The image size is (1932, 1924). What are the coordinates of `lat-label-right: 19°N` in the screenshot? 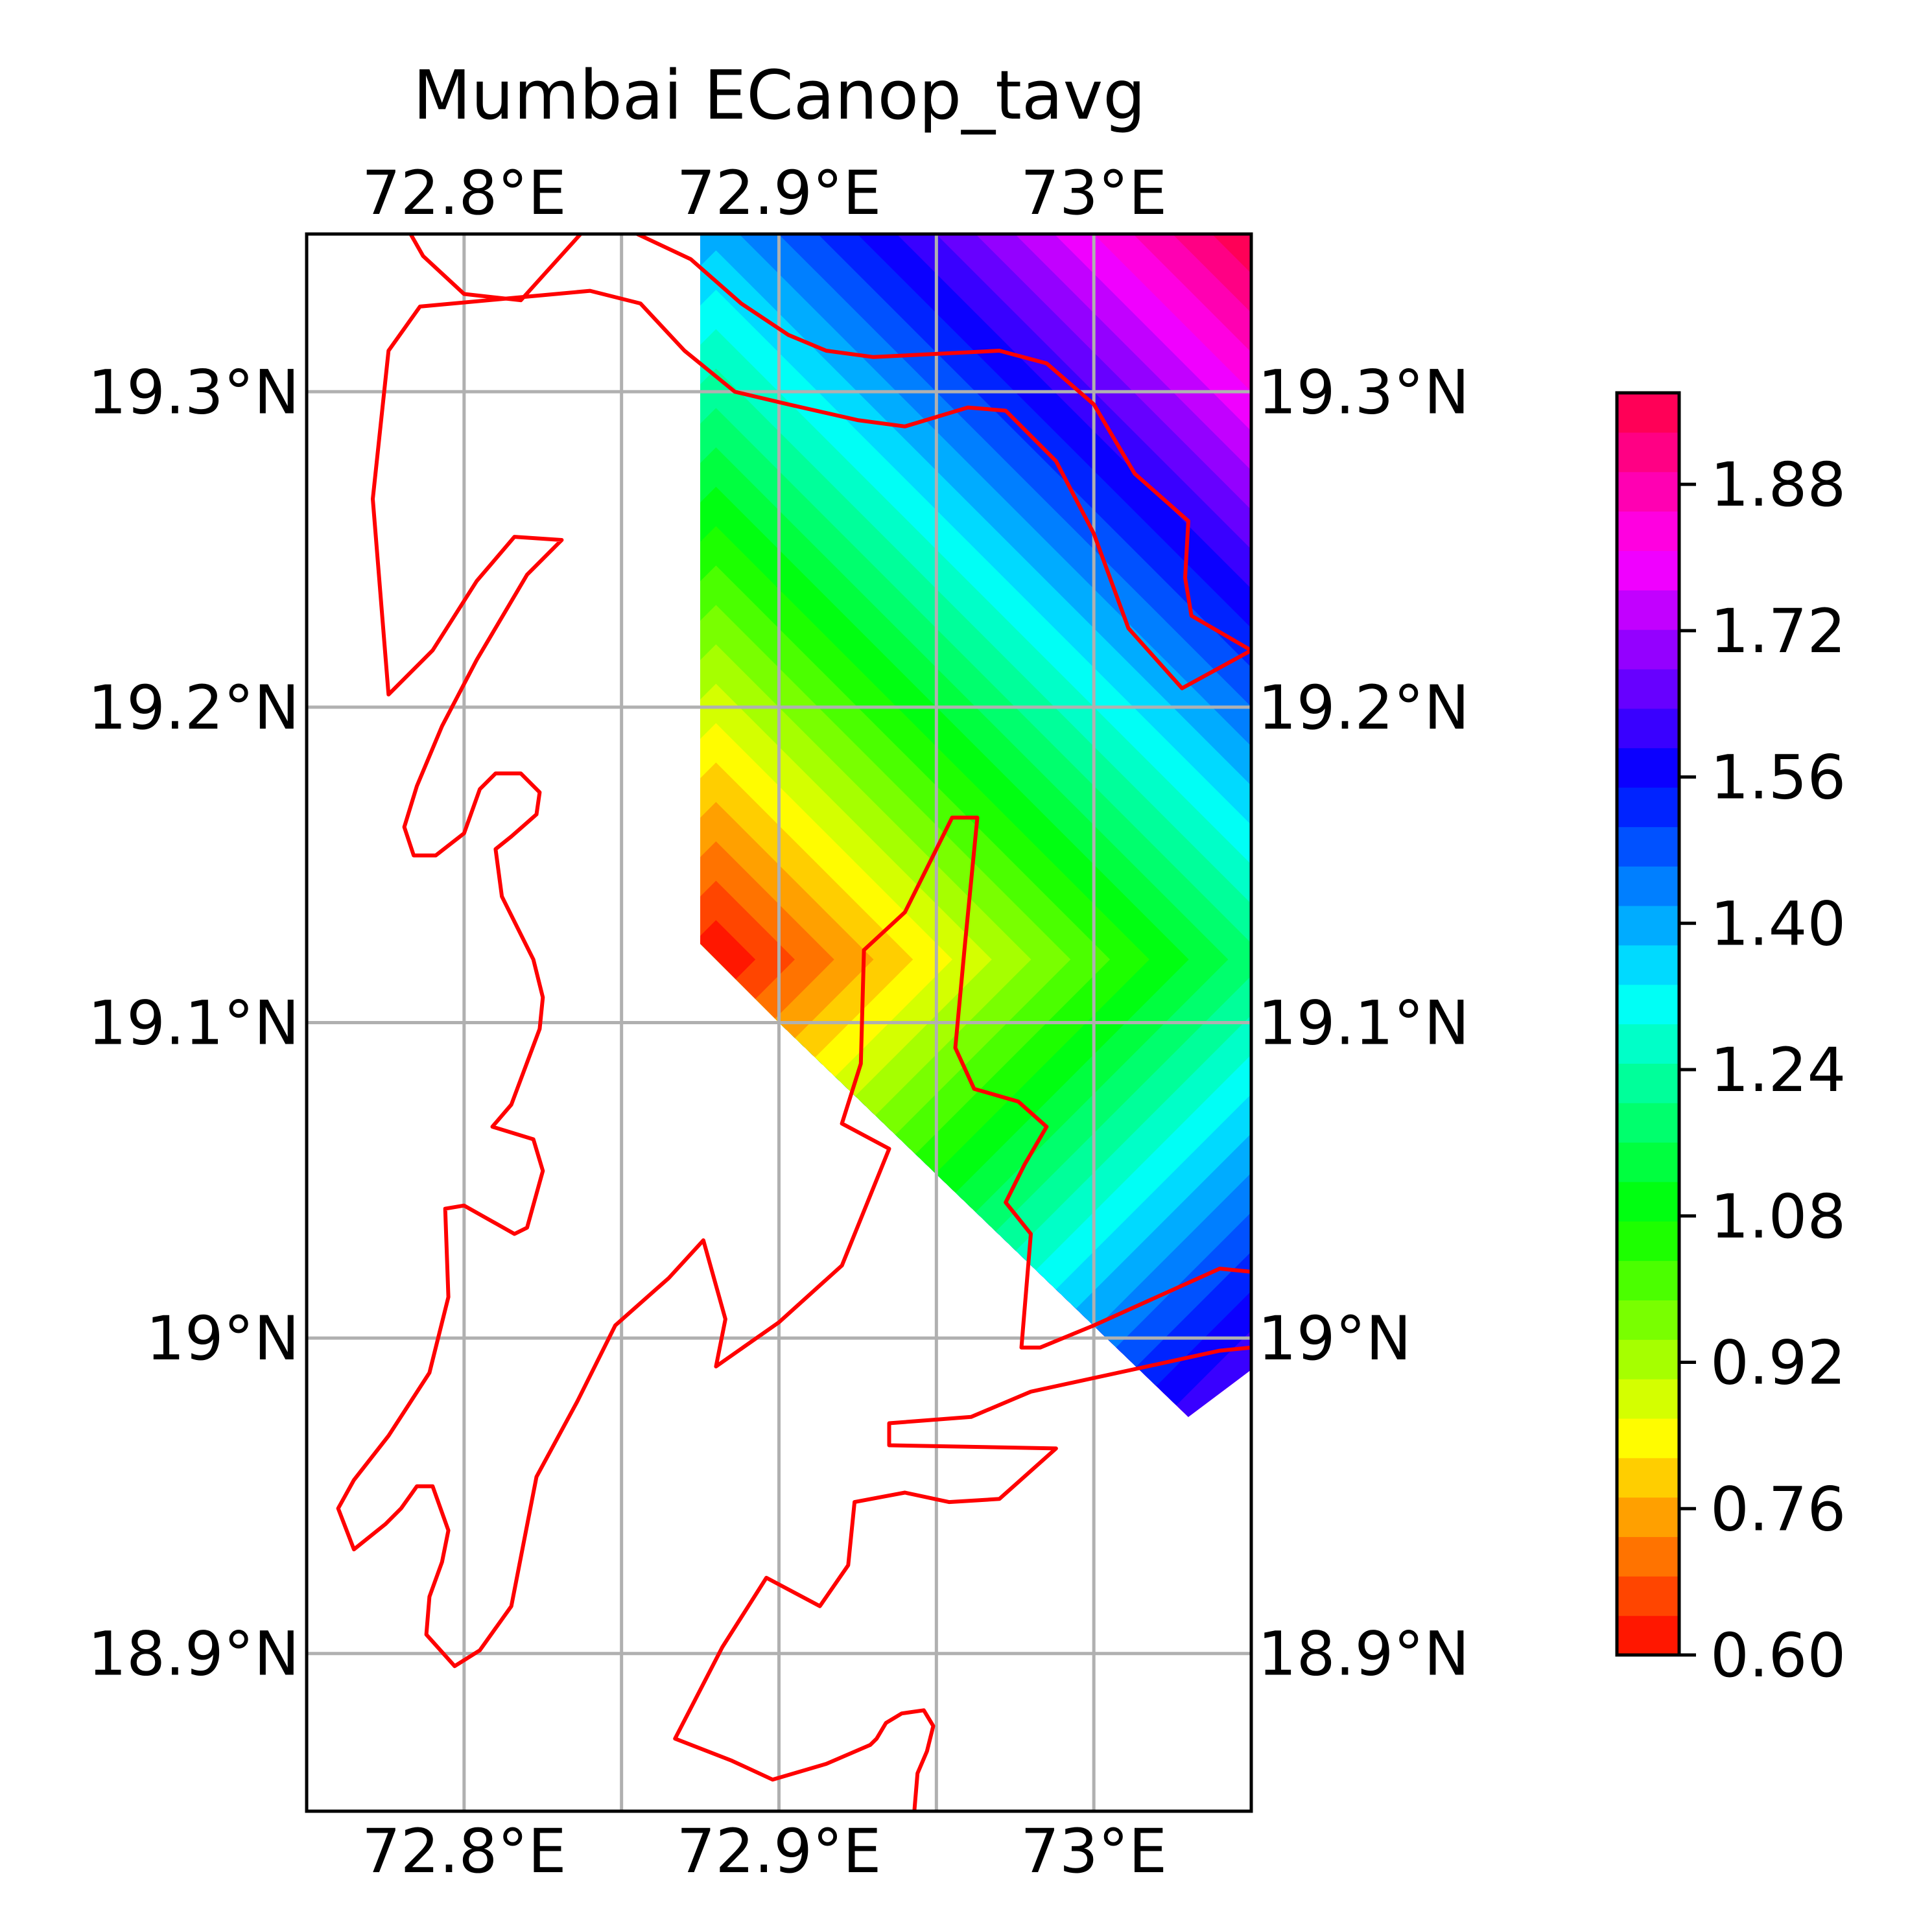 It's located at (1335, 1339).